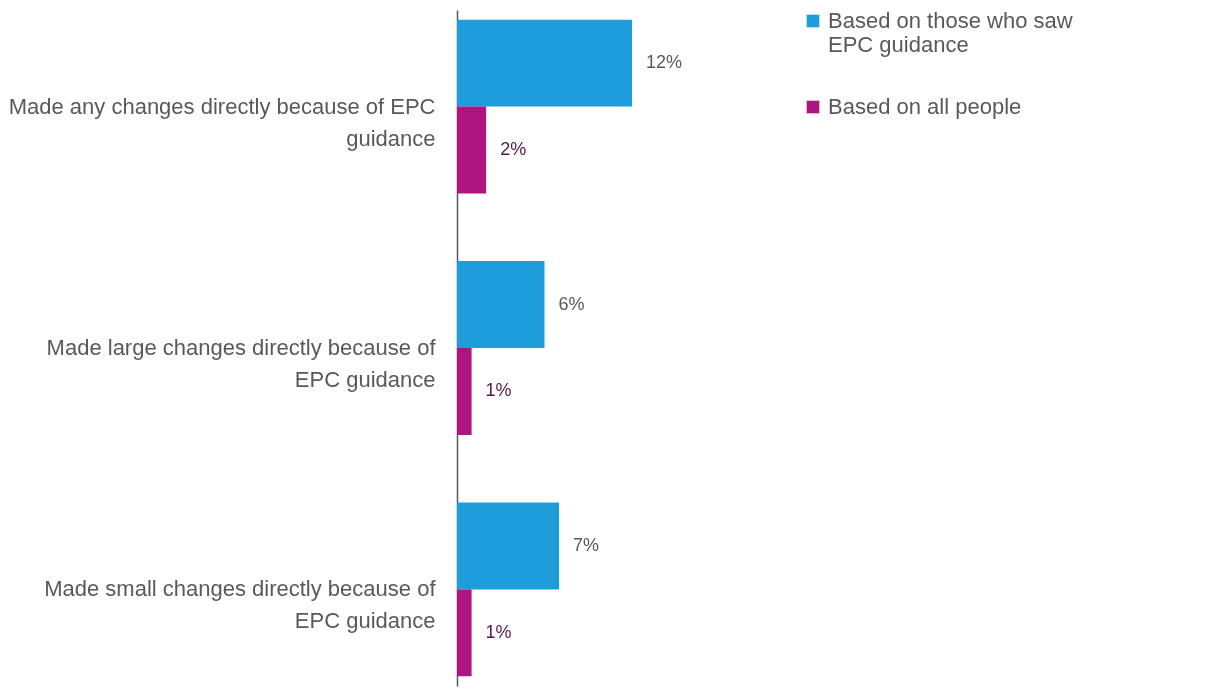  Describe the element at coordinates (571, 303) in the screenshot. I see `data-label: 6%` at that location.